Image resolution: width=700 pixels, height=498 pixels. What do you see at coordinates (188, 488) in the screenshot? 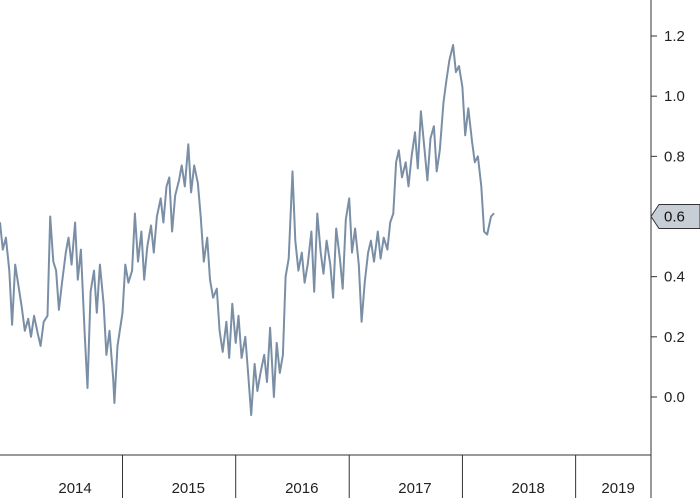
I see `x-tick-label: 2015` at bounding box center [188, 488].